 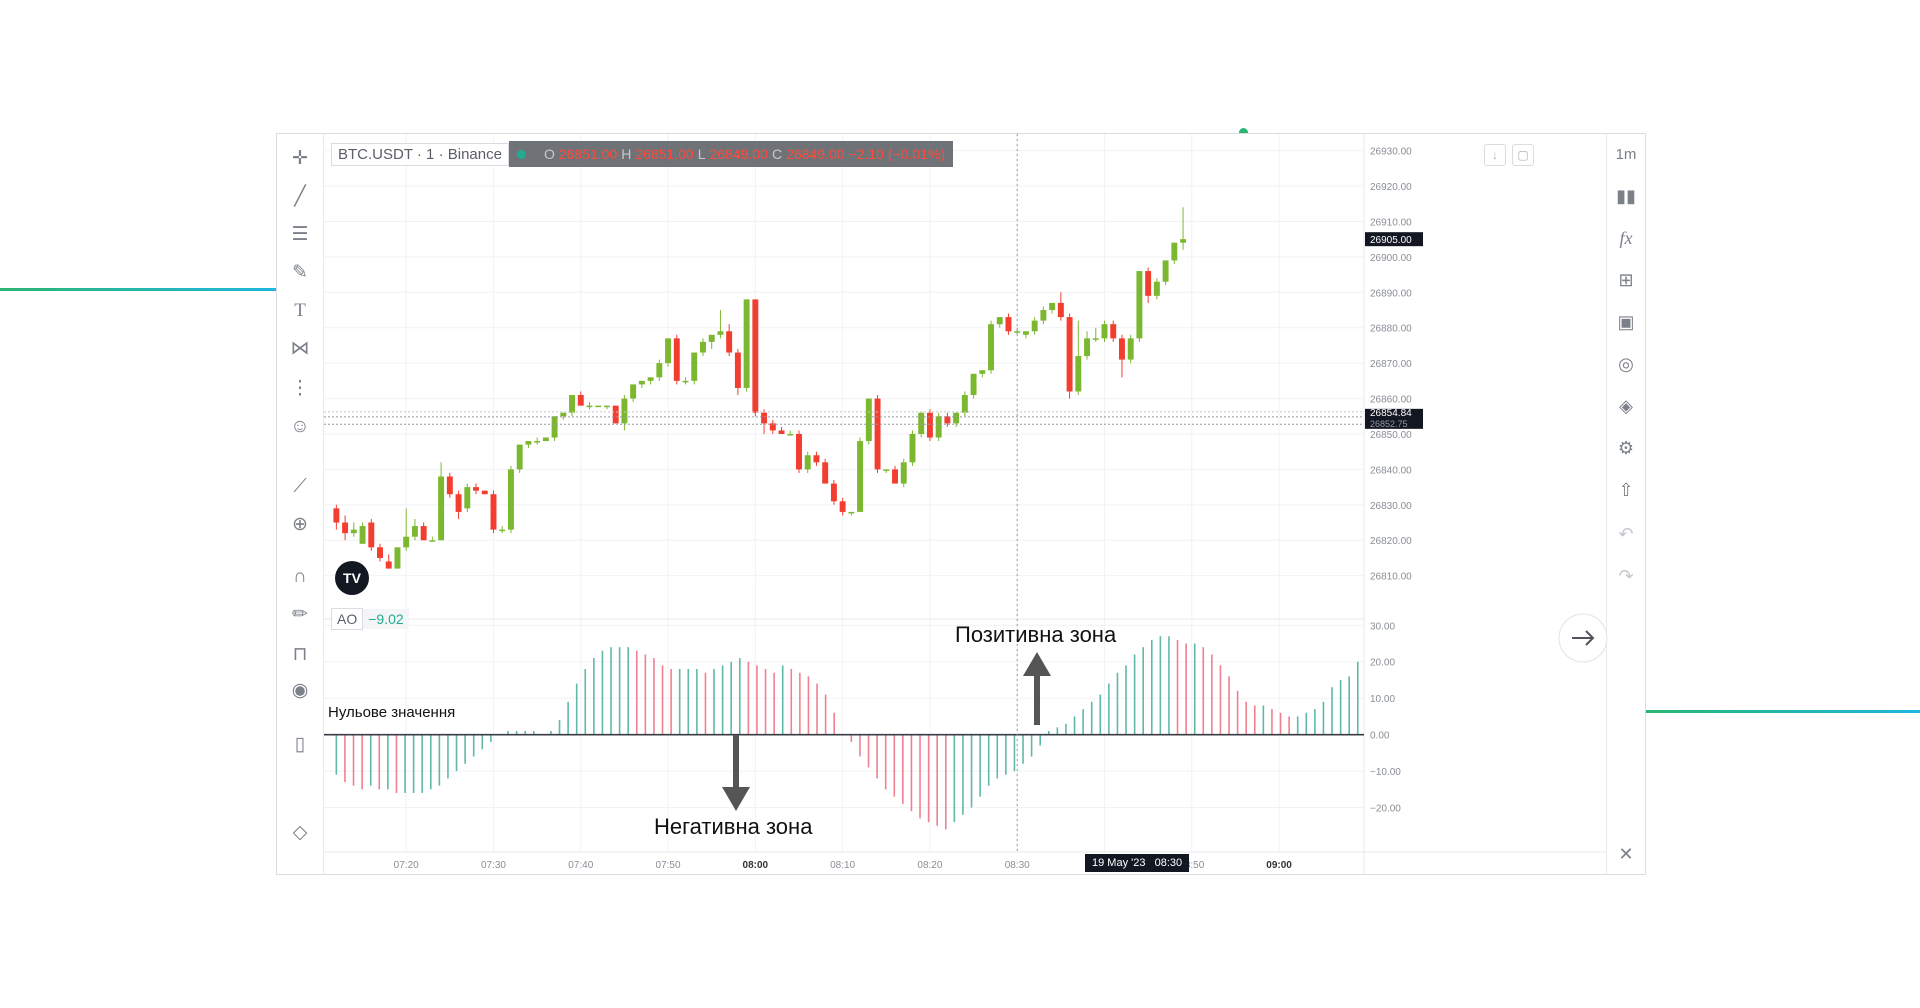 I want to click on emoji-icon: ☺, so click(x=300, y=426).